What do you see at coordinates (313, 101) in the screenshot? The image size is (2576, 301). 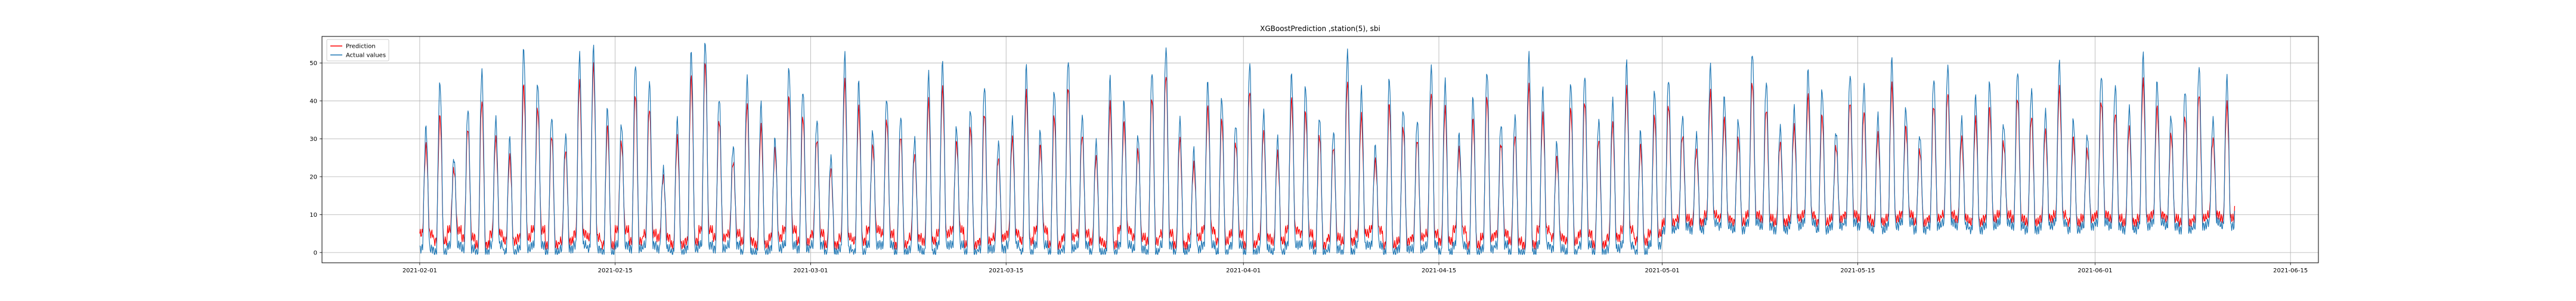 I see `y-tick-label: 40` at bounding box center [313, 101].